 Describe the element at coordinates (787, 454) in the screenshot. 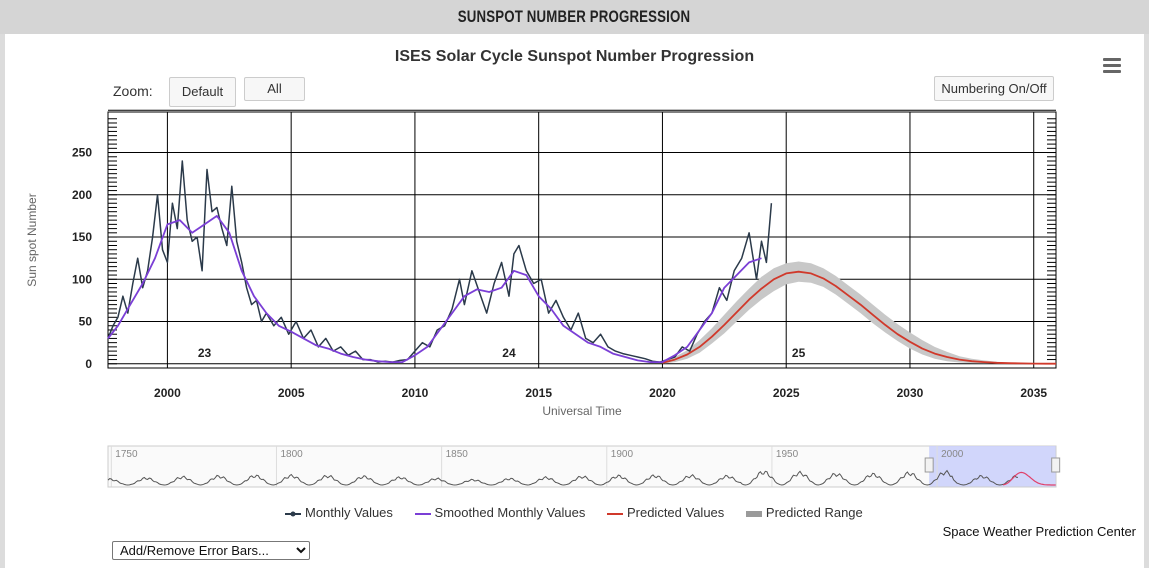

I see `navigator-tick-label: 1950` at that location.